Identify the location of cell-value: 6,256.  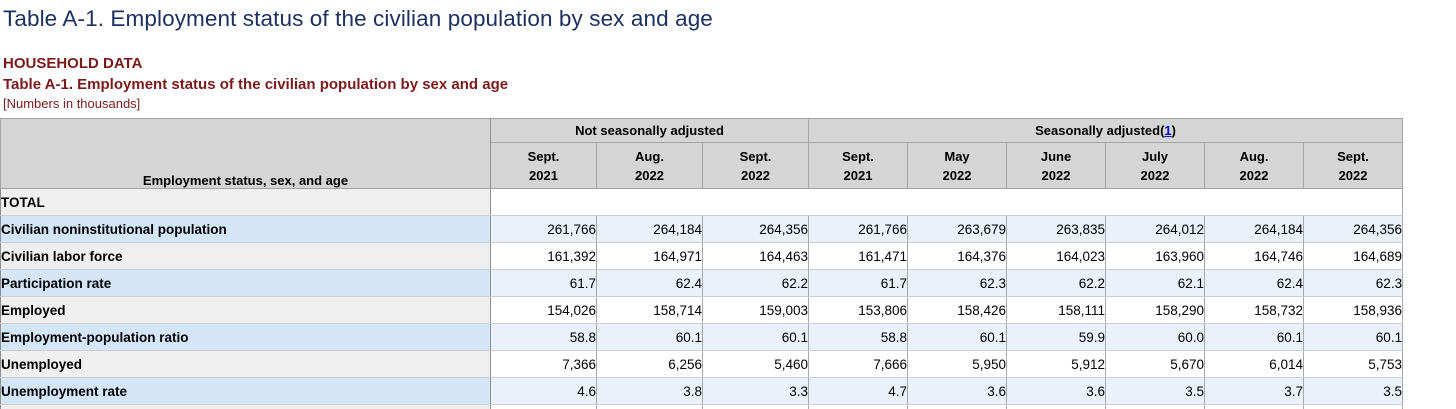
(649, 364).